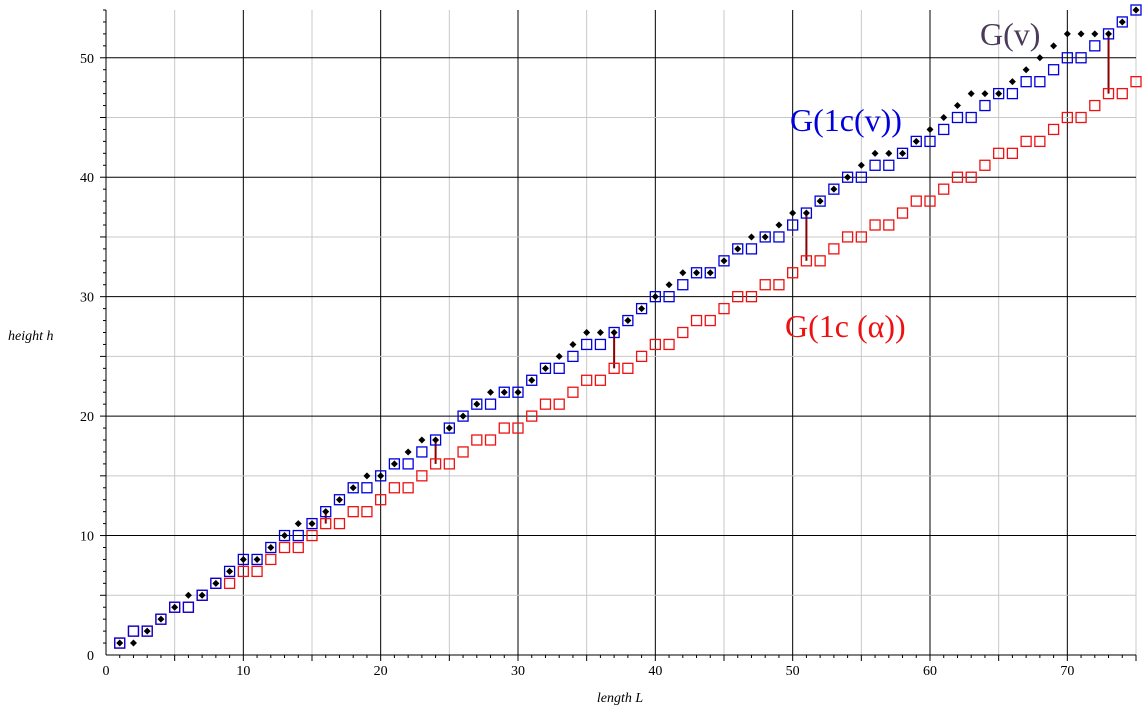 This screenshot has width=1143, height=708. What do you see at coordinates (930, 671) in the screenshot?
I see `x-tick-label: 60` at bounding box center [930, 671].